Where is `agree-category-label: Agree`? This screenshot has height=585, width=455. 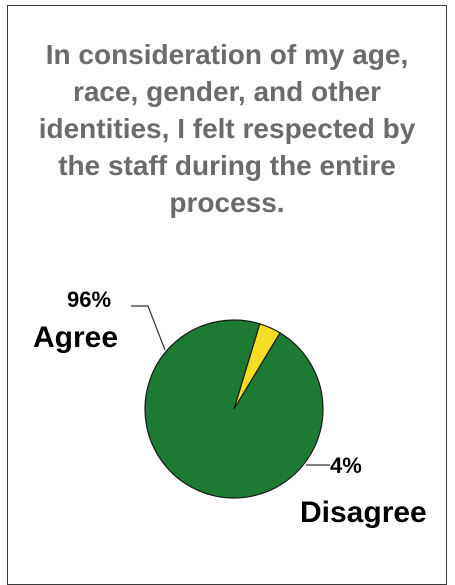
agree-category-label: Agree is located at coordinates (75, 337).